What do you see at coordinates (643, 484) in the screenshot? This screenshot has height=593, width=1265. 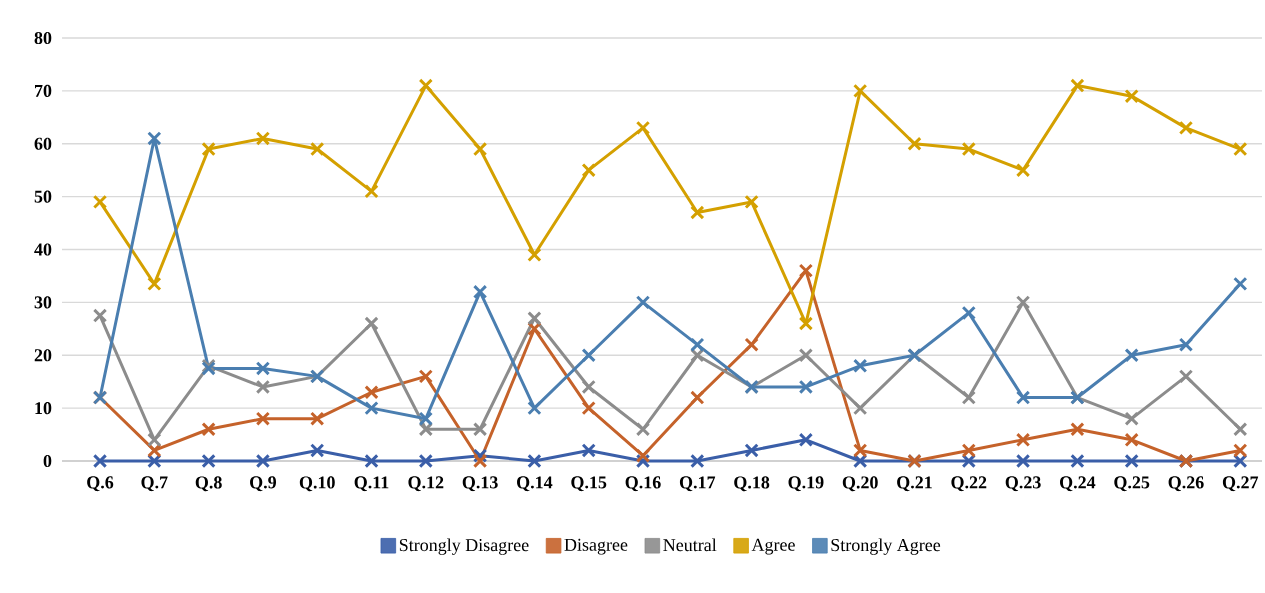 I see `x-tick-label: Q.16` at bounding box center [643, 484].